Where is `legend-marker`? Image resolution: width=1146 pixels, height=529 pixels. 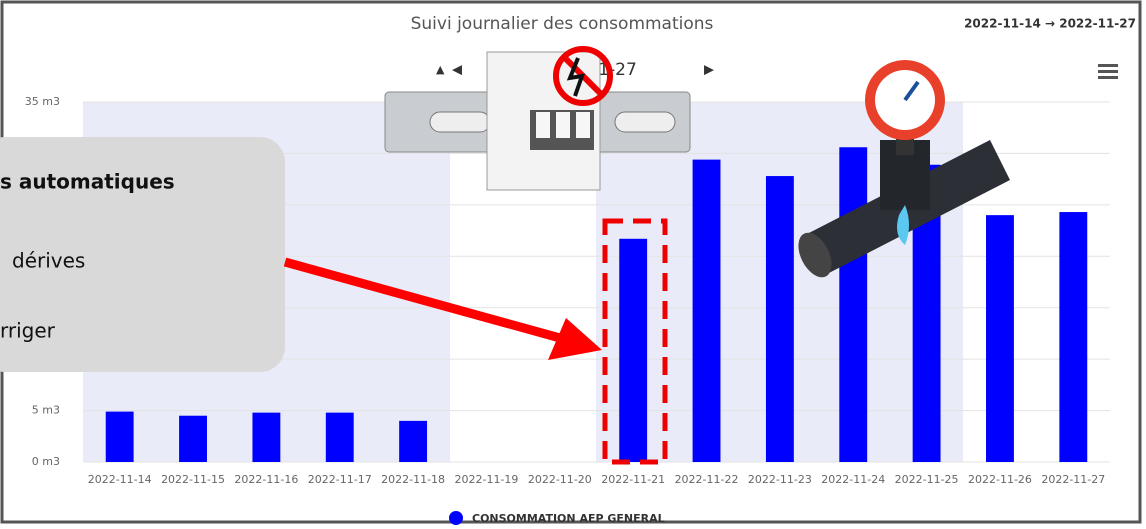
legend-marker is located at coordinates (456, 518).